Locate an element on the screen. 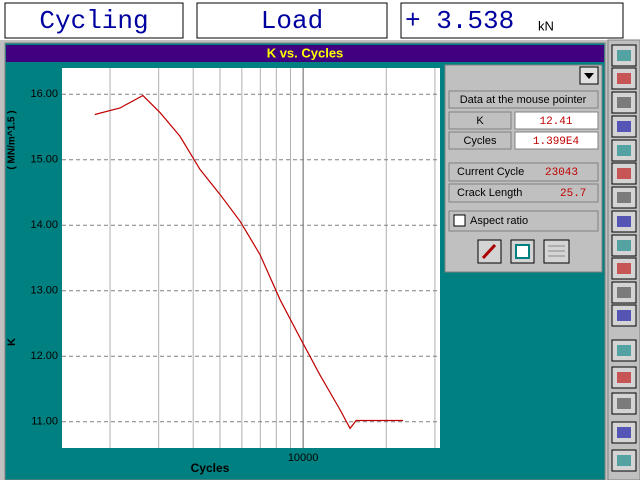 The width and height of the screenshot is (640, 485). mode-box is located at coordinates (94, 20).